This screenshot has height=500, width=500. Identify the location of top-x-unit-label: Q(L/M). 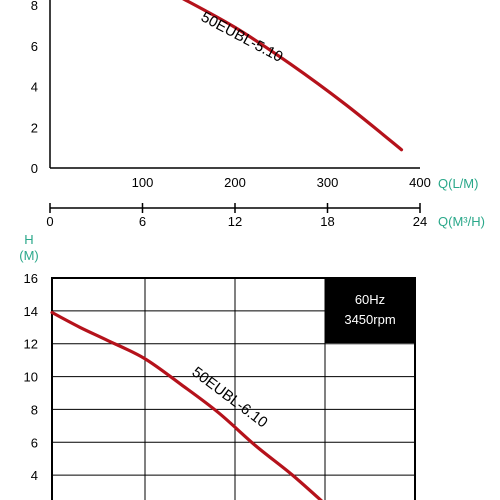
(458, 183).